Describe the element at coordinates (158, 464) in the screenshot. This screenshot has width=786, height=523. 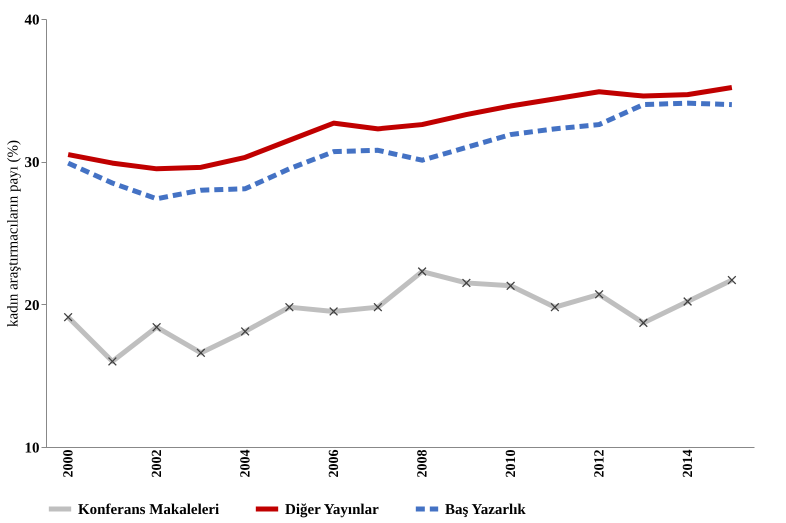
I see `x-tick-label: 2002` at that location.